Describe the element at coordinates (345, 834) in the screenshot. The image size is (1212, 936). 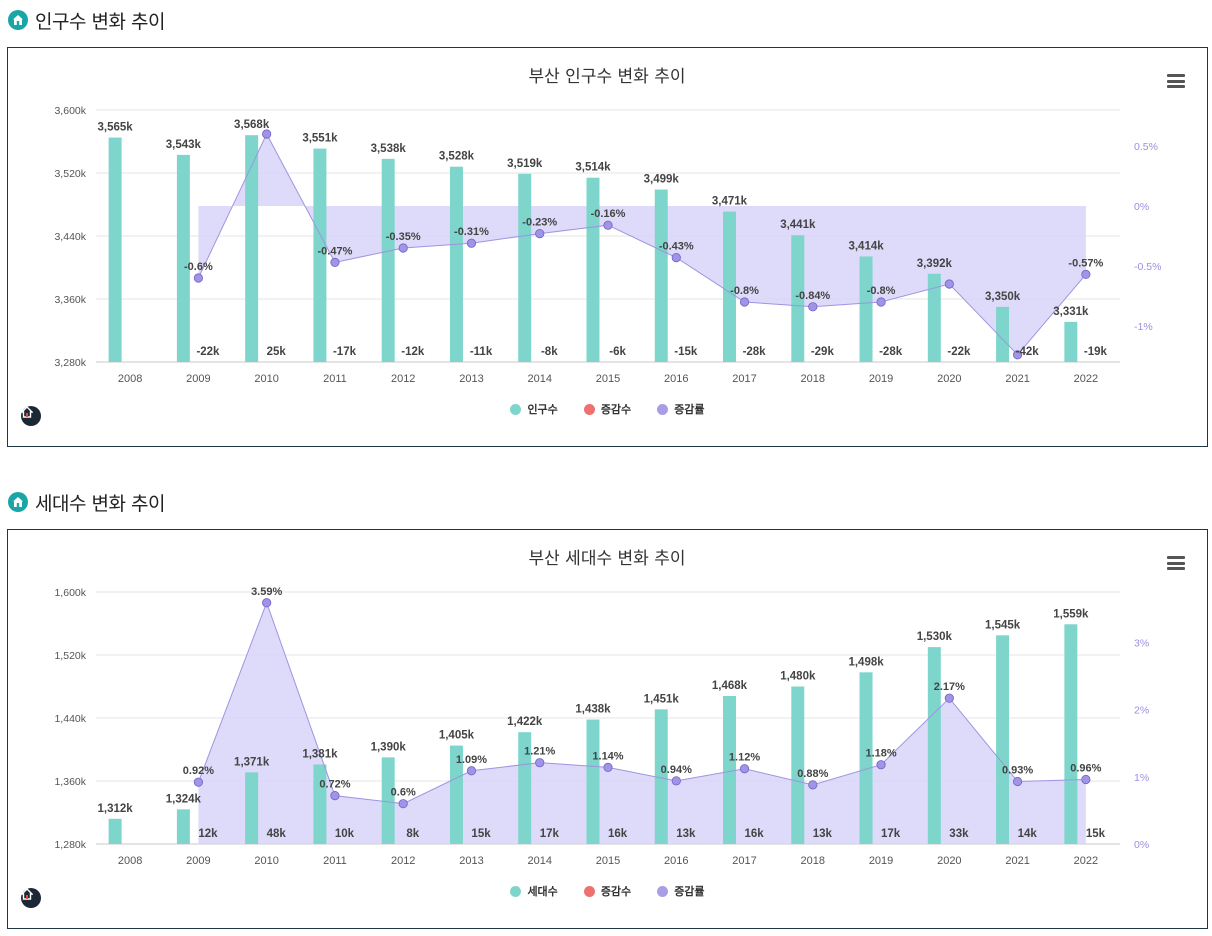
I see `delta-value-label: 10k` at that location.